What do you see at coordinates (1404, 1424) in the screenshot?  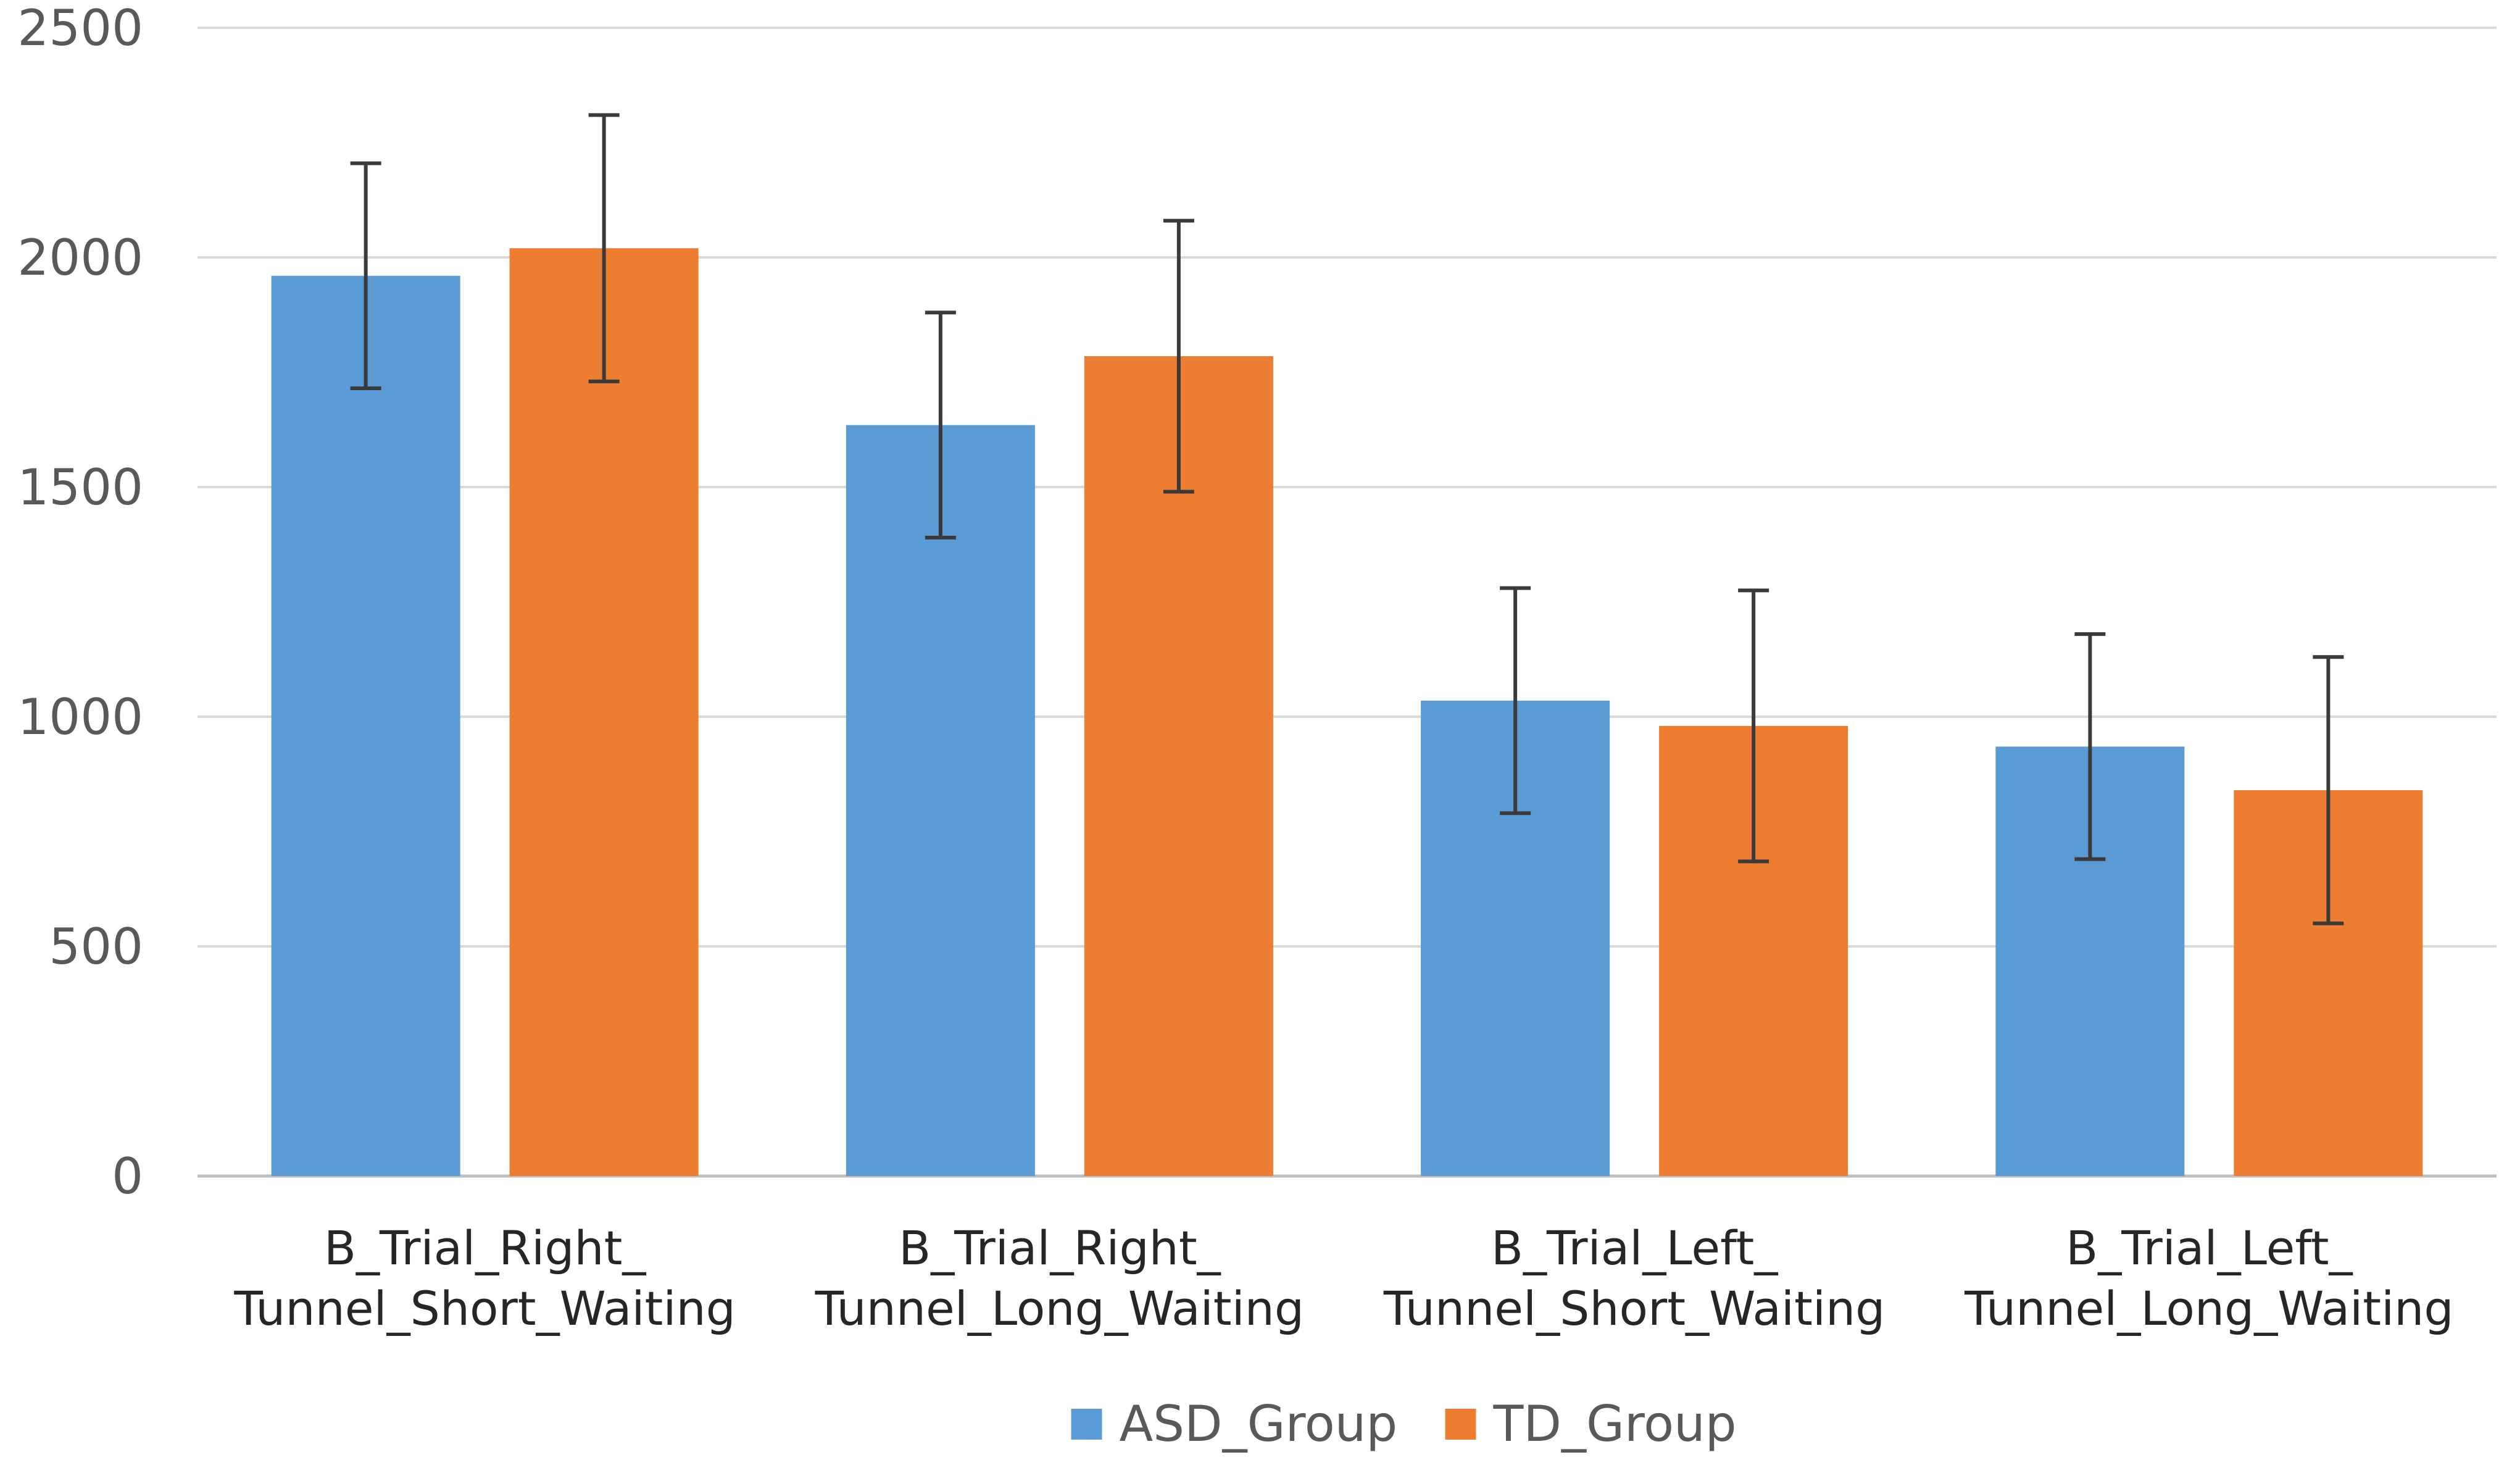 I see `legend: ASD_Group TD_Group` at bounding box center [1404, 1424].